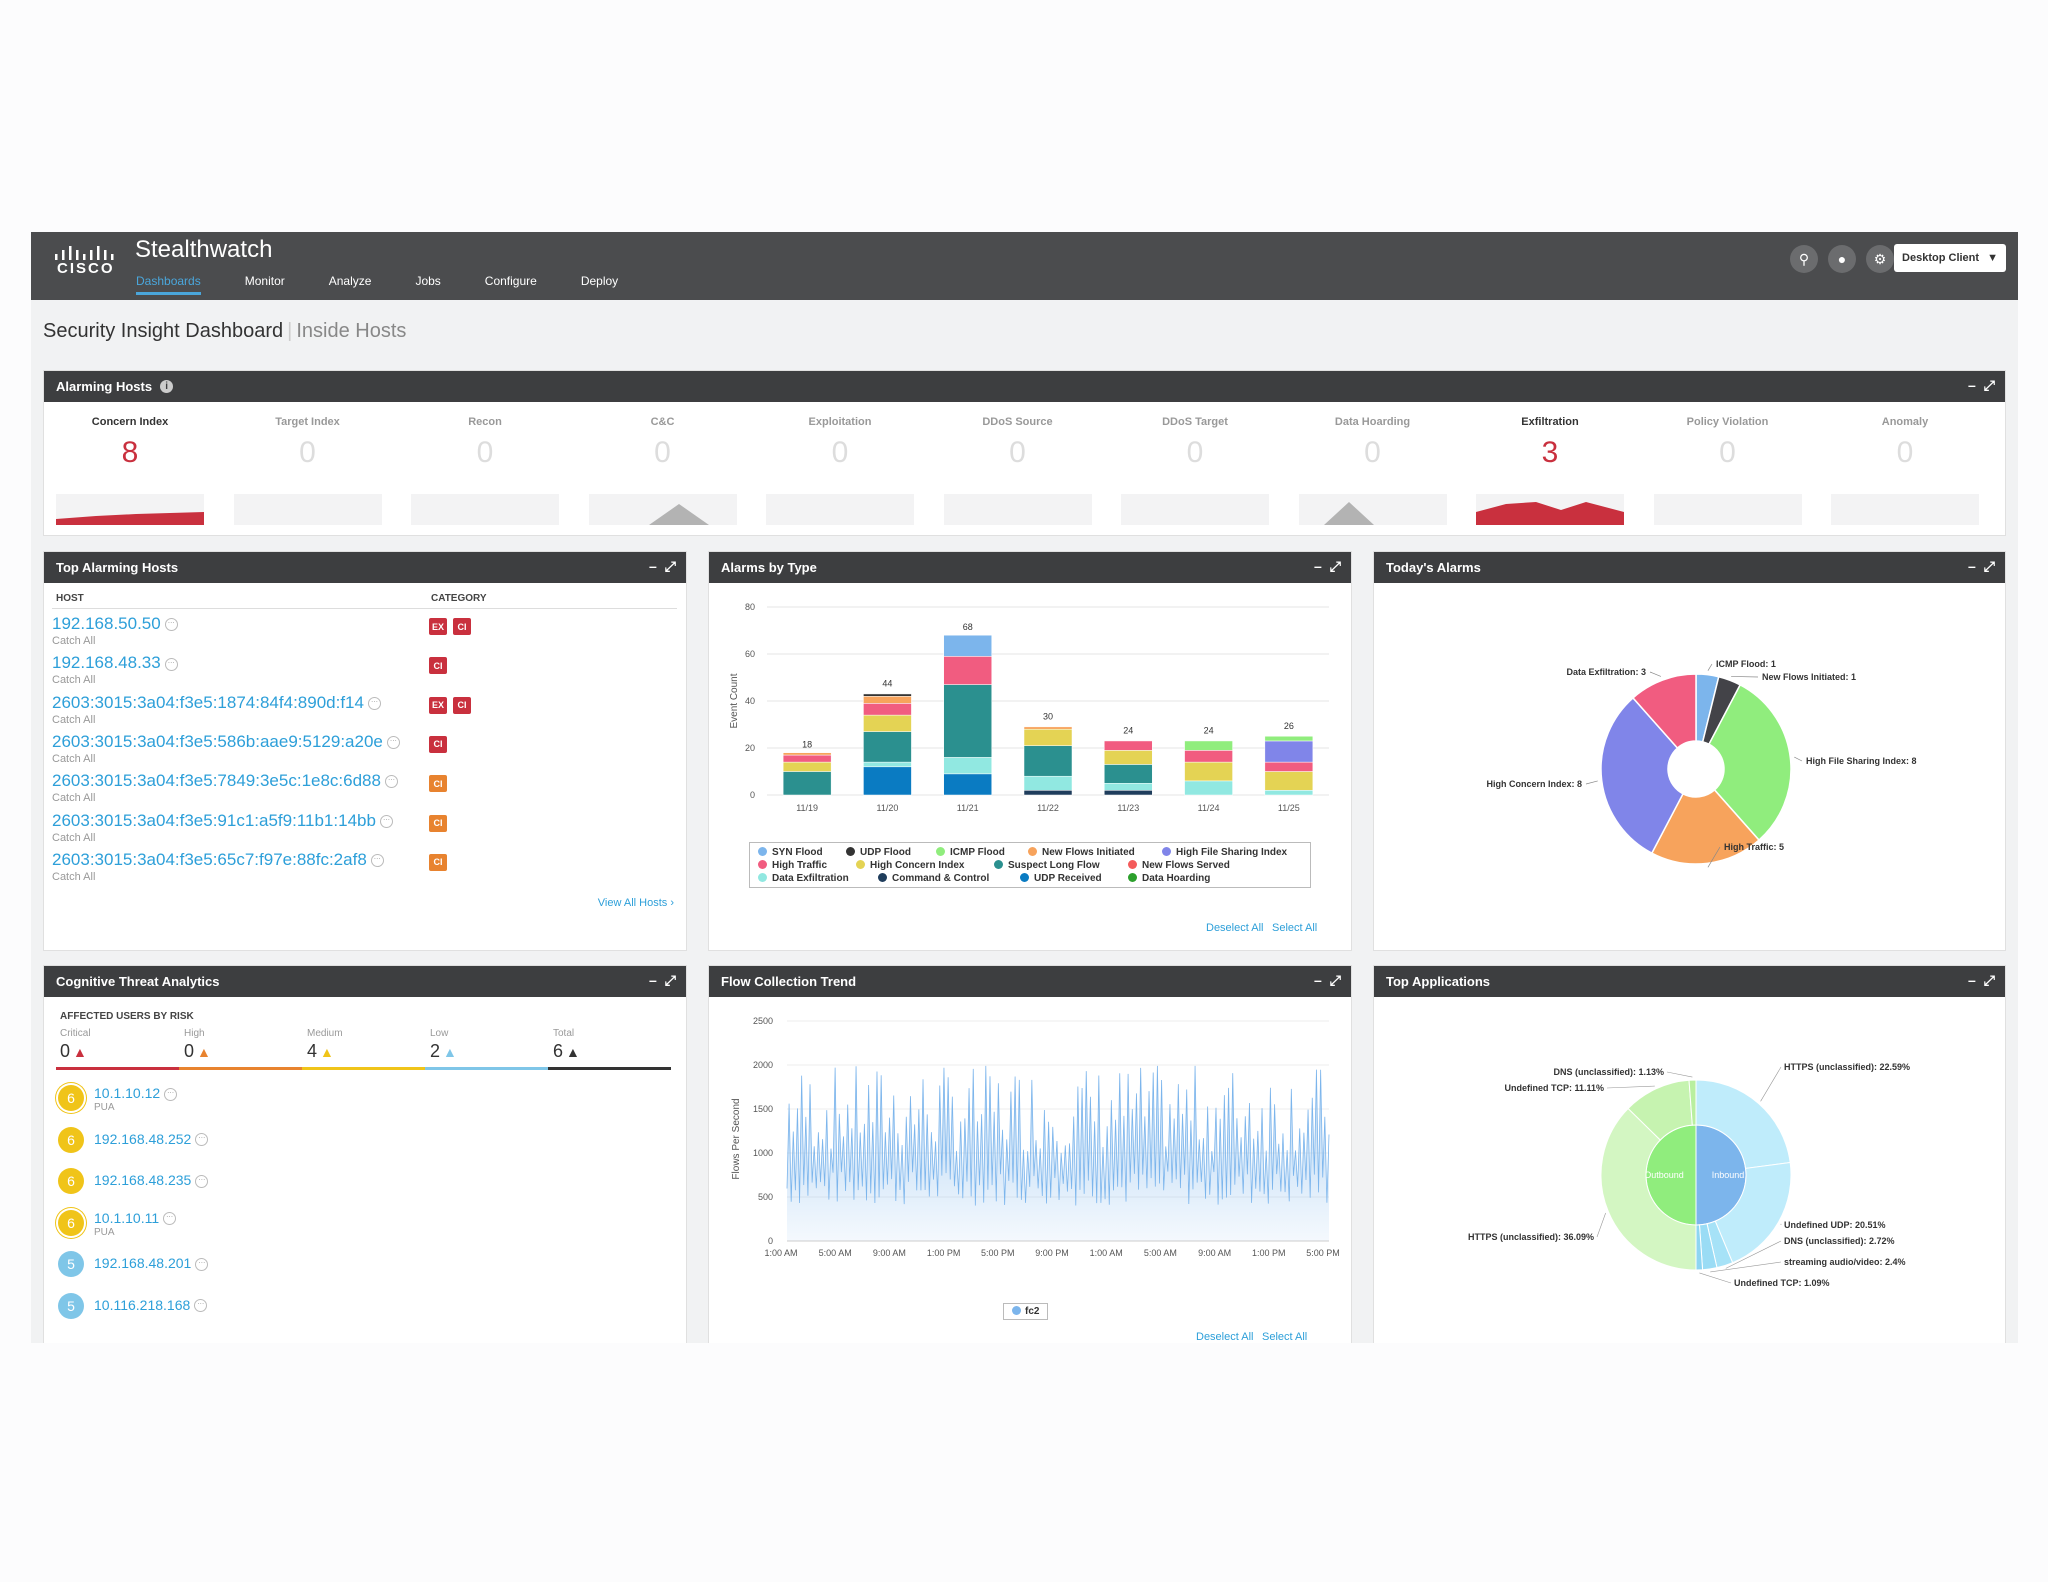  Describe the element at coordinates (358, 1269) in the screenshot. I see `cta-user-row: 5 192.168.48.201 ⋯` at that location.